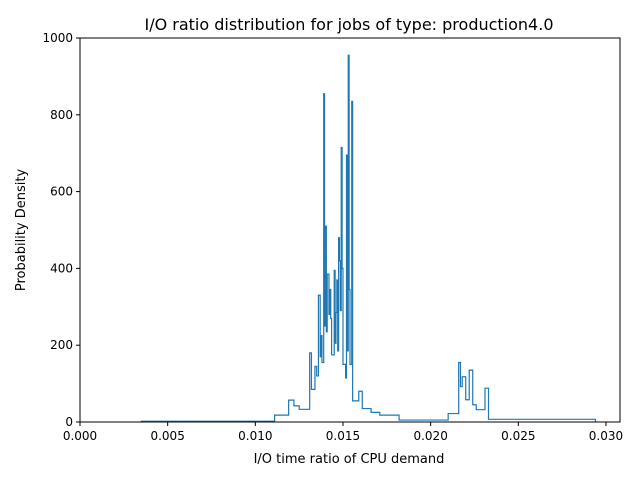  Describe the element at coordinates (61, 230) in the screenshot. I see `y-axis-ticks: 0 200 400 600 800 1000` at that location.